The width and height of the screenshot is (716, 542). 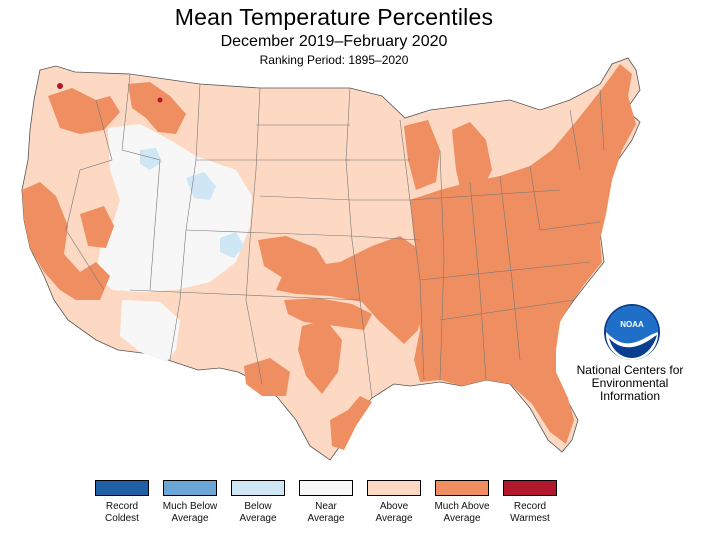 What do you see at coordinates (462, 512) in the screenshot?
I see `legend-label: Much Above Average` at bounding box center [462, 512].